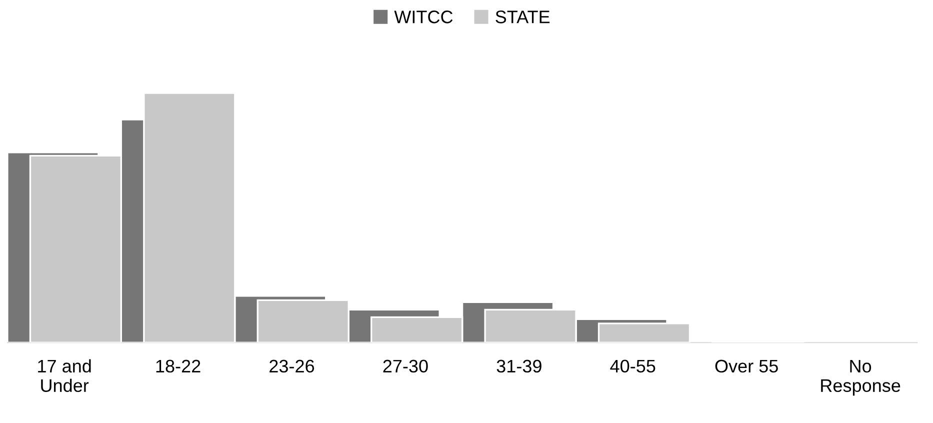 Image resolution: width=933 pixels, height=423 pixels. What do you see at coordinates (860, 378) in the screenshot?
I see `x-tick-label: No Response` at bounding box center [860, 378].